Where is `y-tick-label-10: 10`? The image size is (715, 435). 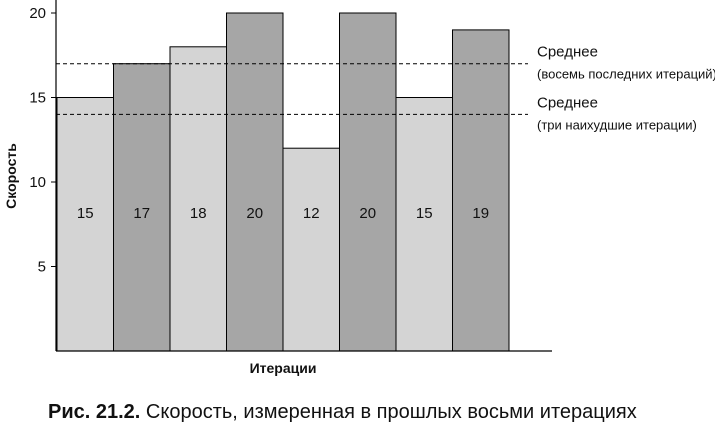 y-tick-label-10: 10 is located at coordinates (37, 182).